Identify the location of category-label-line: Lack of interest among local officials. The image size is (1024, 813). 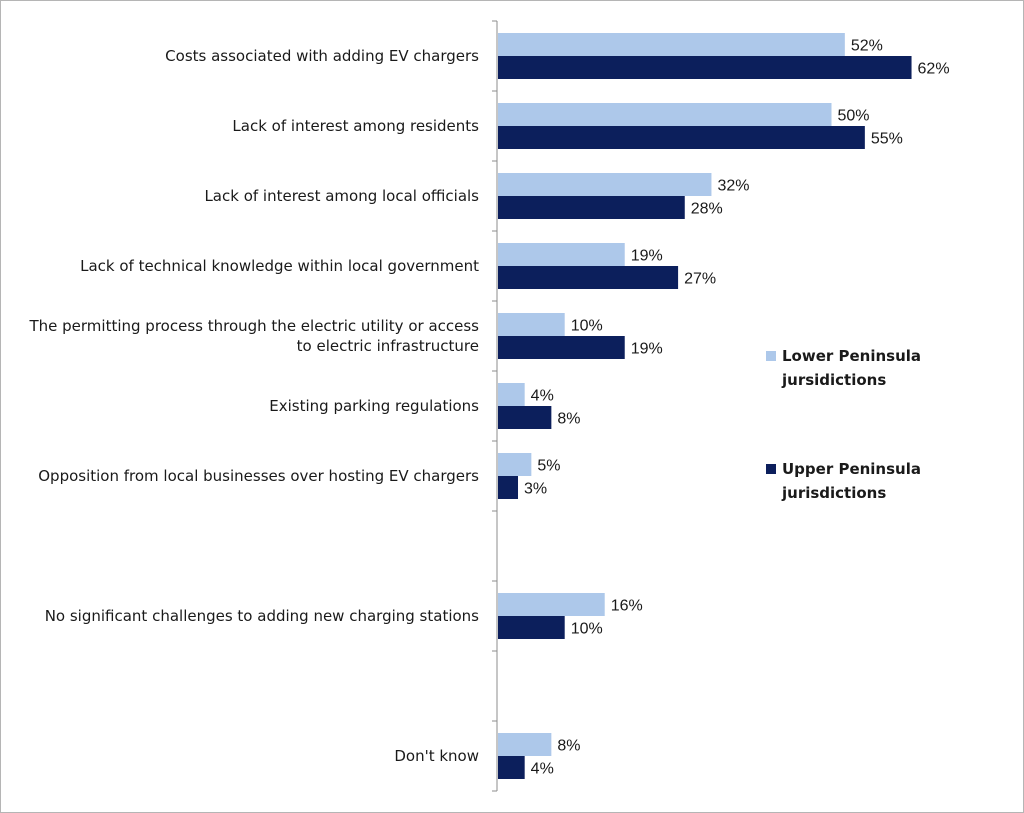
(341, 196).